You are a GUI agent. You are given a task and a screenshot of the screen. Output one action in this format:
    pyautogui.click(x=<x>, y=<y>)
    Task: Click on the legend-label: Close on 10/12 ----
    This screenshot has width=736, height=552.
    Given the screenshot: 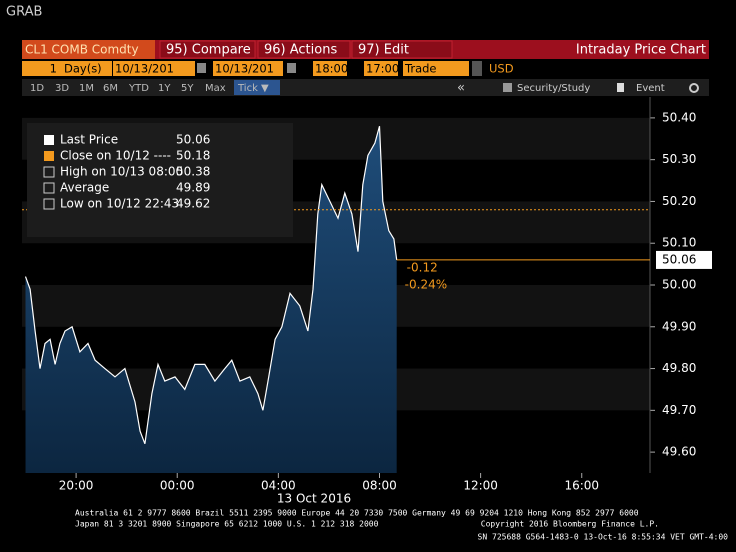 What is the action you would take?
    pyautogui.click(x=115, y=156)
    